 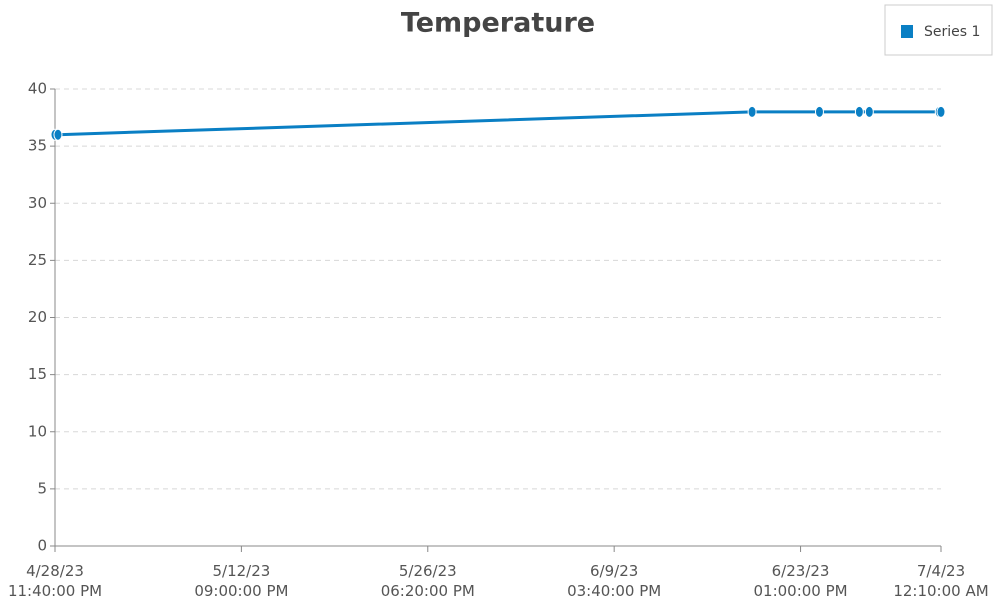 What do you see at coordinates (498, 23) in the screenshot?
I see `chart-title: Temperature` at bounding box center [498, 23].